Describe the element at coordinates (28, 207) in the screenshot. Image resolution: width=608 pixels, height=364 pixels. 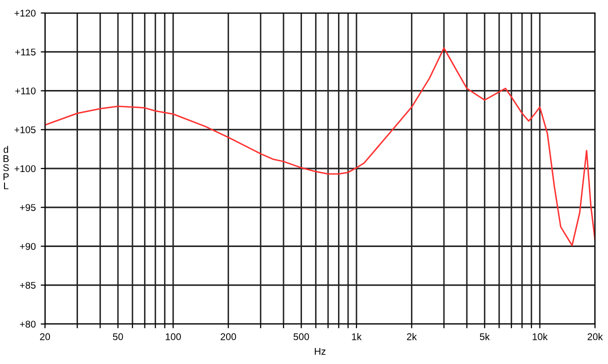
I see `y-tick-label: +95` at that location.